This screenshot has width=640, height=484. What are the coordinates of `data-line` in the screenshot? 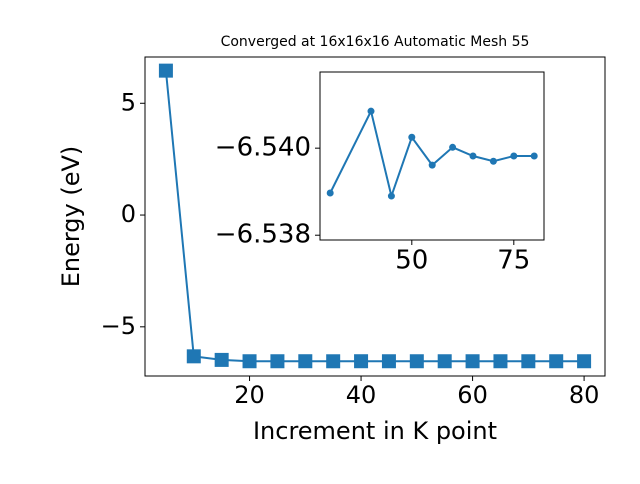 It's located at (432, 154).